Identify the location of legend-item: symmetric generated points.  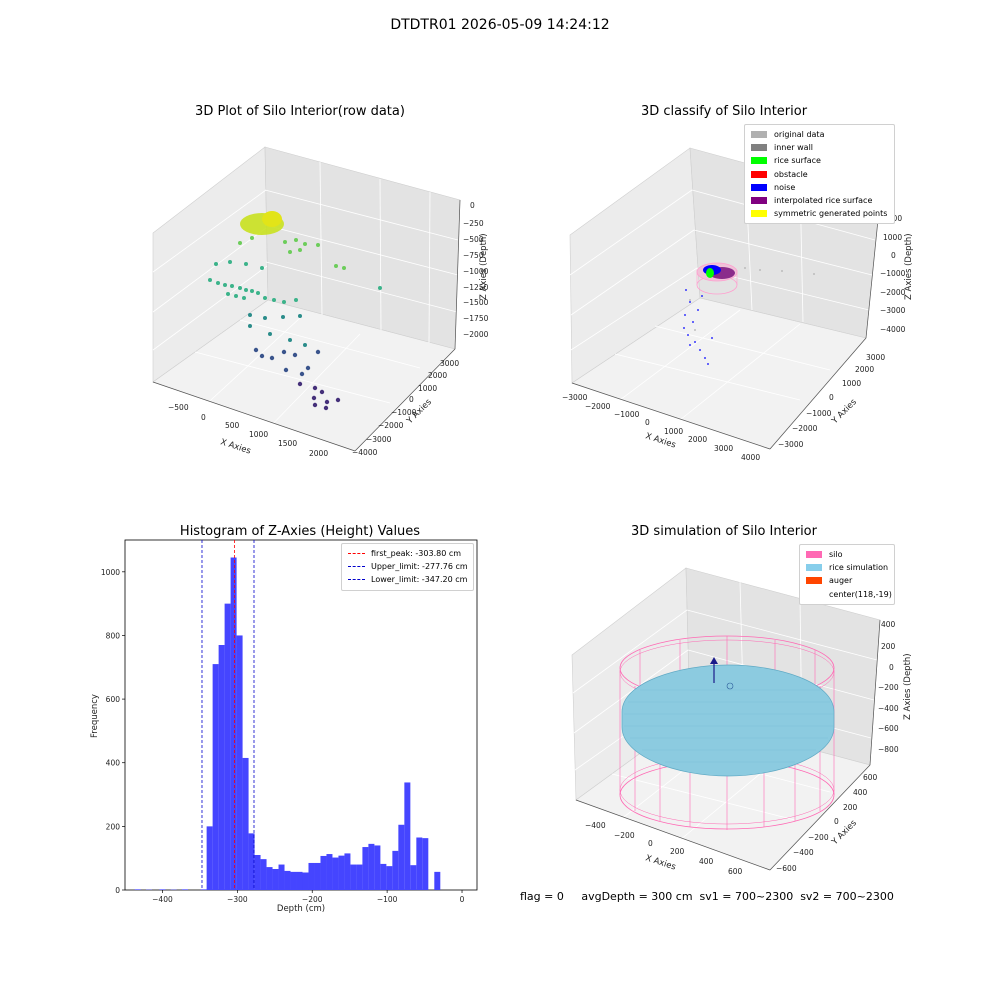
(819, 213).